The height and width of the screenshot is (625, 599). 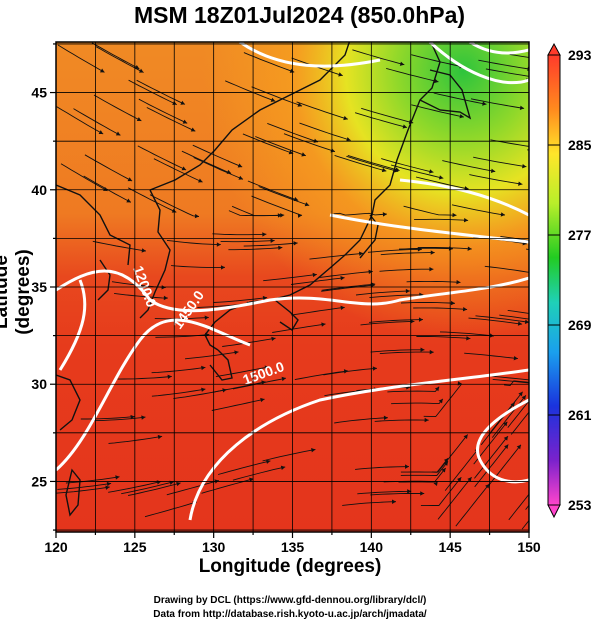 I want to click on latitude-axis: 25 30 35 40 45, so click(x=43, y=287).